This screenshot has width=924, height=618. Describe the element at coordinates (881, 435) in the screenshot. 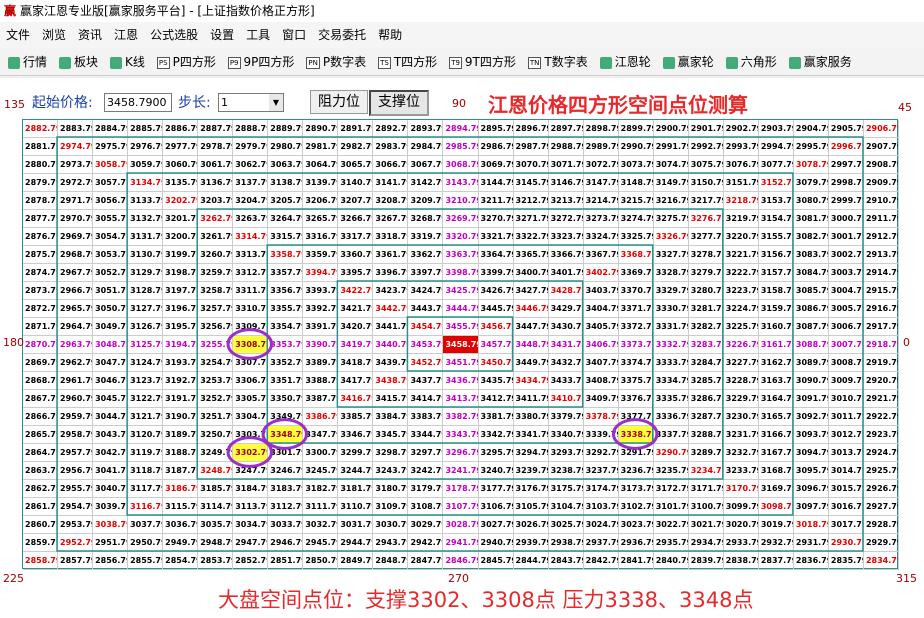

I see `grid-cell: 2923.79` at that location.